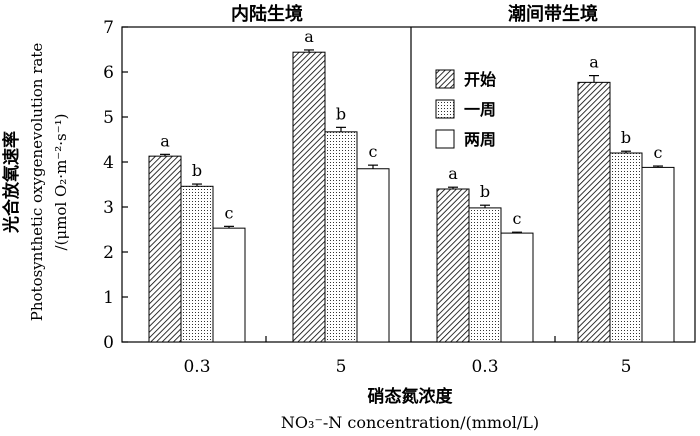 This screenshot has width=700, height=436. I want to click on legend-swatch-week2, so click(445, 139).